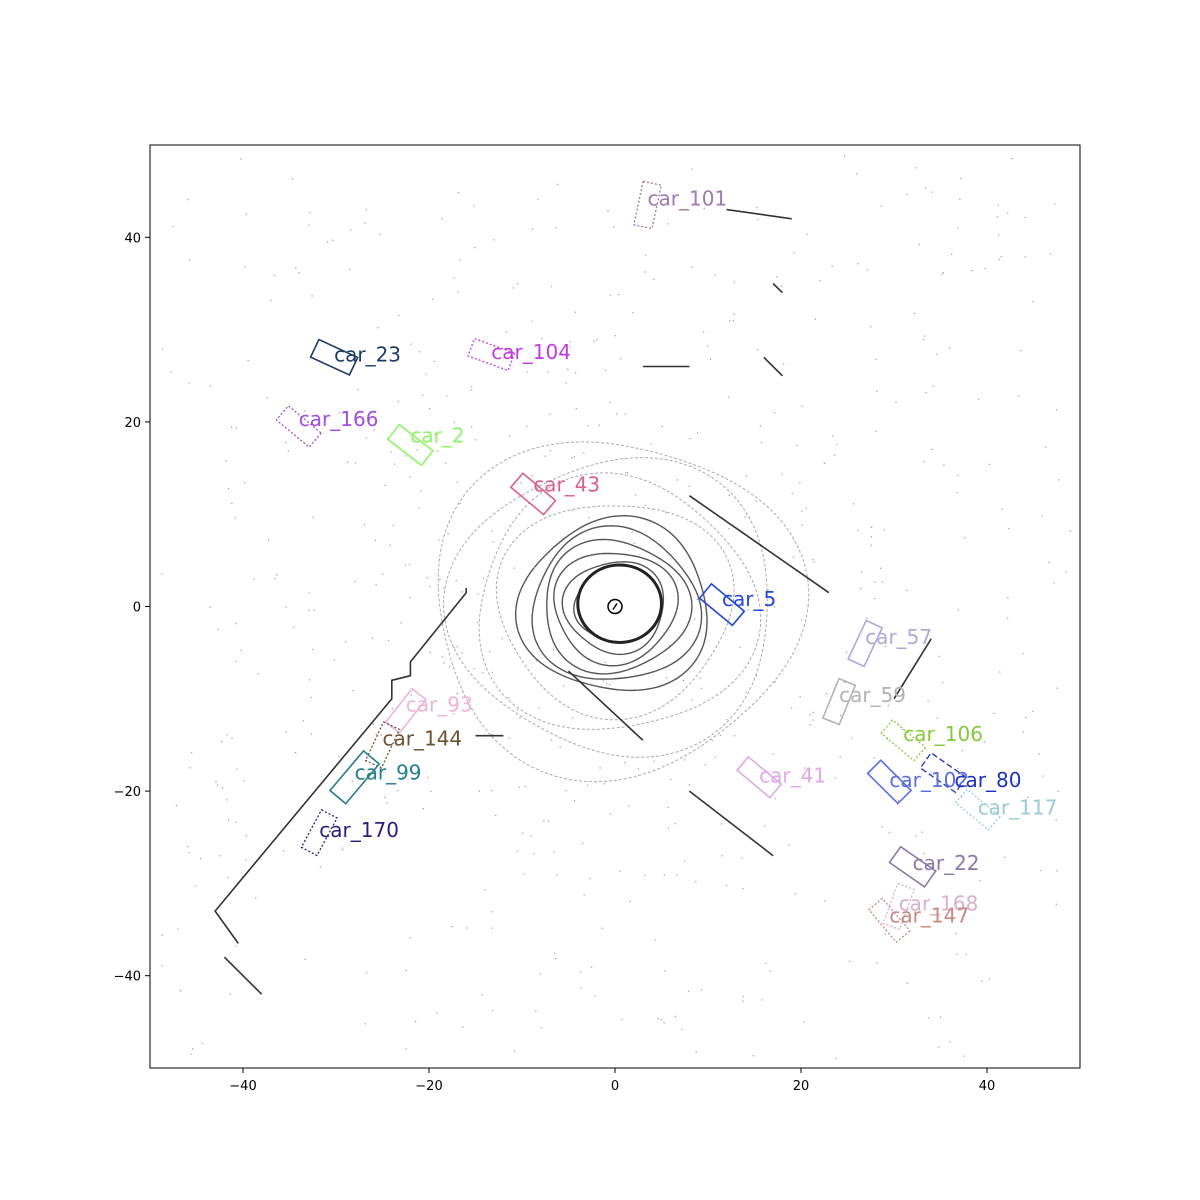 Image resolution: width=1200 pixels, height=1200 pixels. I want to click on y-tick-label: 40, so click(132, 238).